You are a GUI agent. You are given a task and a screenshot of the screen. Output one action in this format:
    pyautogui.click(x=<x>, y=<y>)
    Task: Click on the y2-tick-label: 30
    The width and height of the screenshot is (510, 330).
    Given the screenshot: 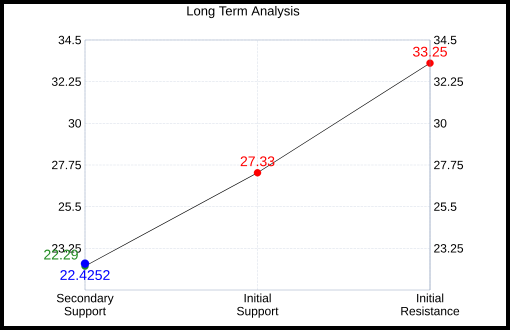 What is the action you would take?
    pyautogui.click(x=440, y=123)
    